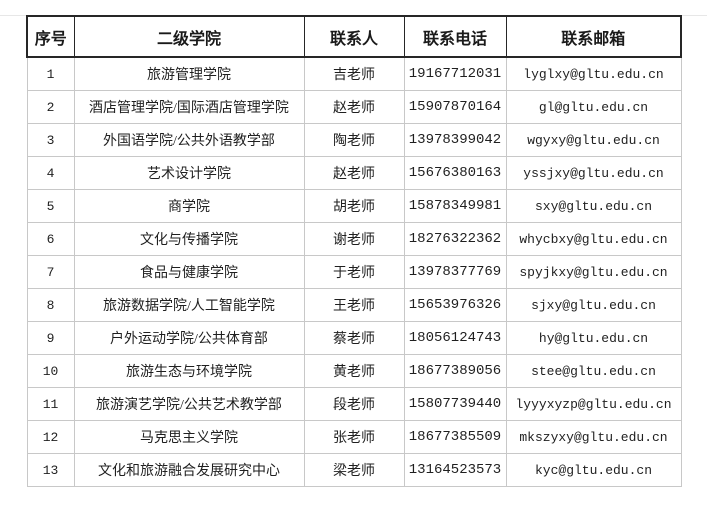 The width and height of the screenshot is (707, 532). What do you see at coordinates (50, 470) in the screenshot?
I see `cell-index: 13` at bounding box center [50, 470].